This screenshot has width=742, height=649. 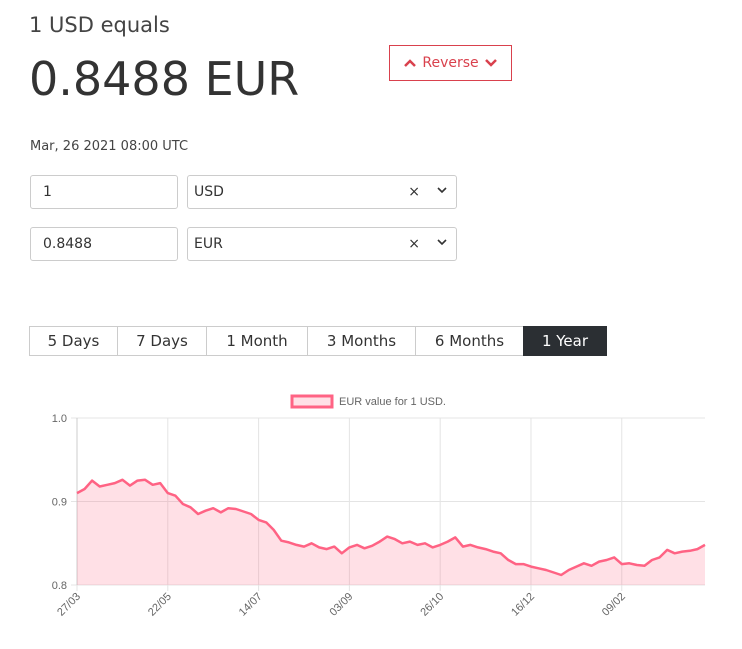 I want to click on range-tab: 7 Days, so click(x=162, y=341).